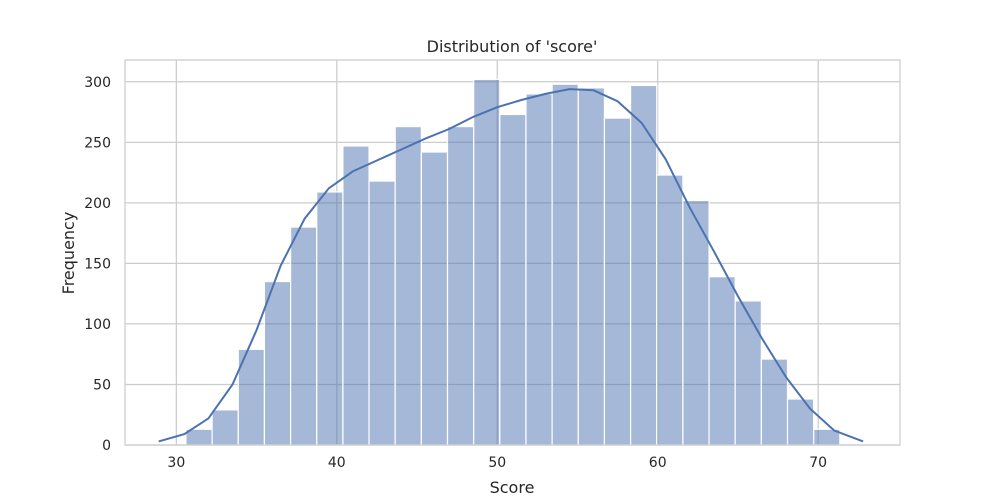 Image resolution: width=1000 pixels, height=500 pixels. What do you see at coordinates (512, 46) in the screenshot?
I see `chart-title: Distribution of 'score'` at bounding box center [512, 46].